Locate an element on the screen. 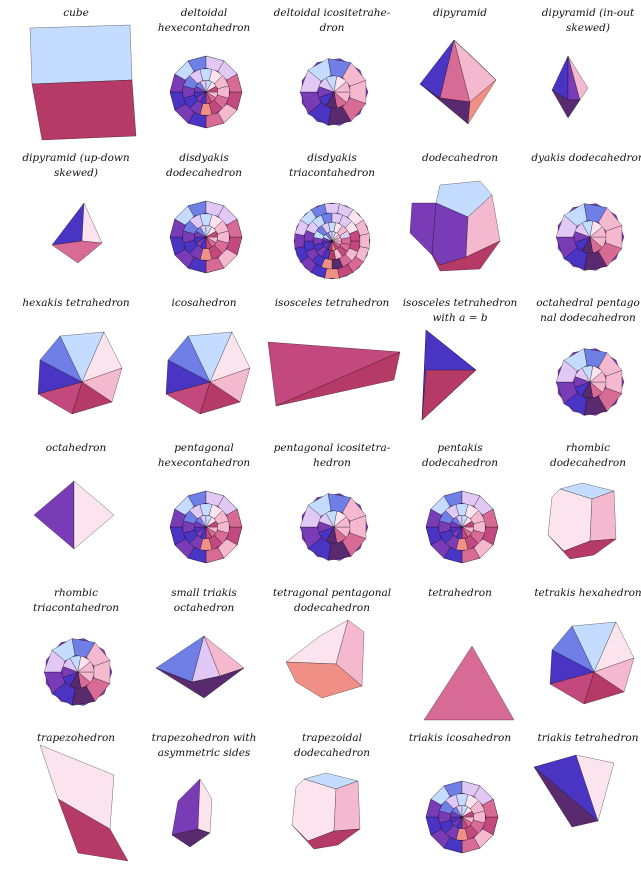  polyhedron-cell: pentakis dodecahedron is located at coordinates (460, 507).